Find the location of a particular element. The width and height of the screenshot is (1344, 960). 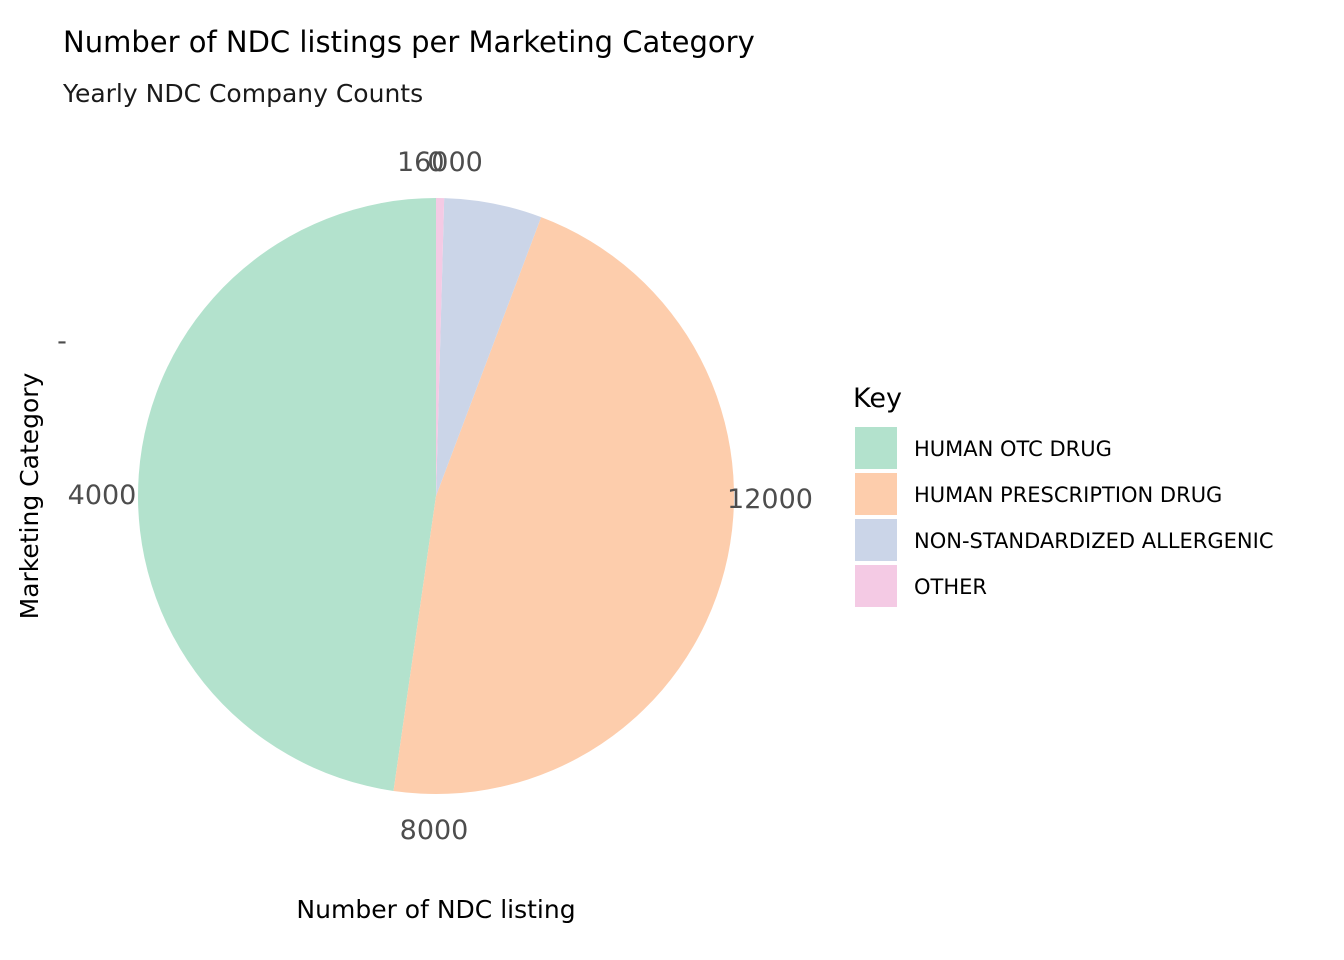

legend-label-human-otc-drug: HUMAN OTC DRUG is located at coordinates (1013, 449).